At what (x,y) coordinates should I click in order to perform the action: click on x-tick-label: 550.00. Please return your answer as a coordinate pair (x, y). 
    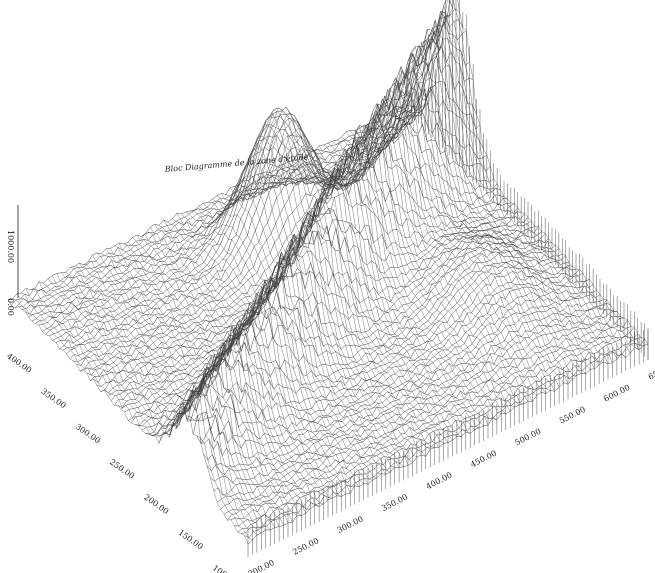
    Looking at the image, I should click on (572, 415).